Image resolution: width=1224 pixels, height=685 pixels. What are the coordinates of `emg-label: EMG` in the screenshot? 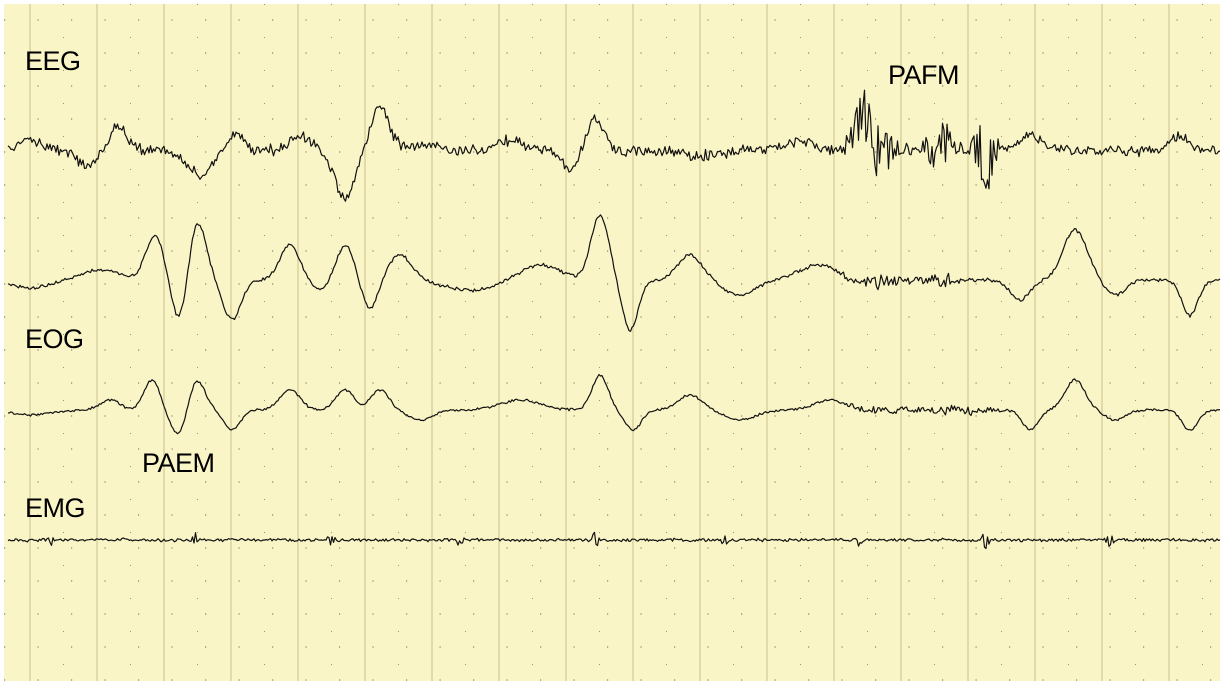 It's located at (55, 508).